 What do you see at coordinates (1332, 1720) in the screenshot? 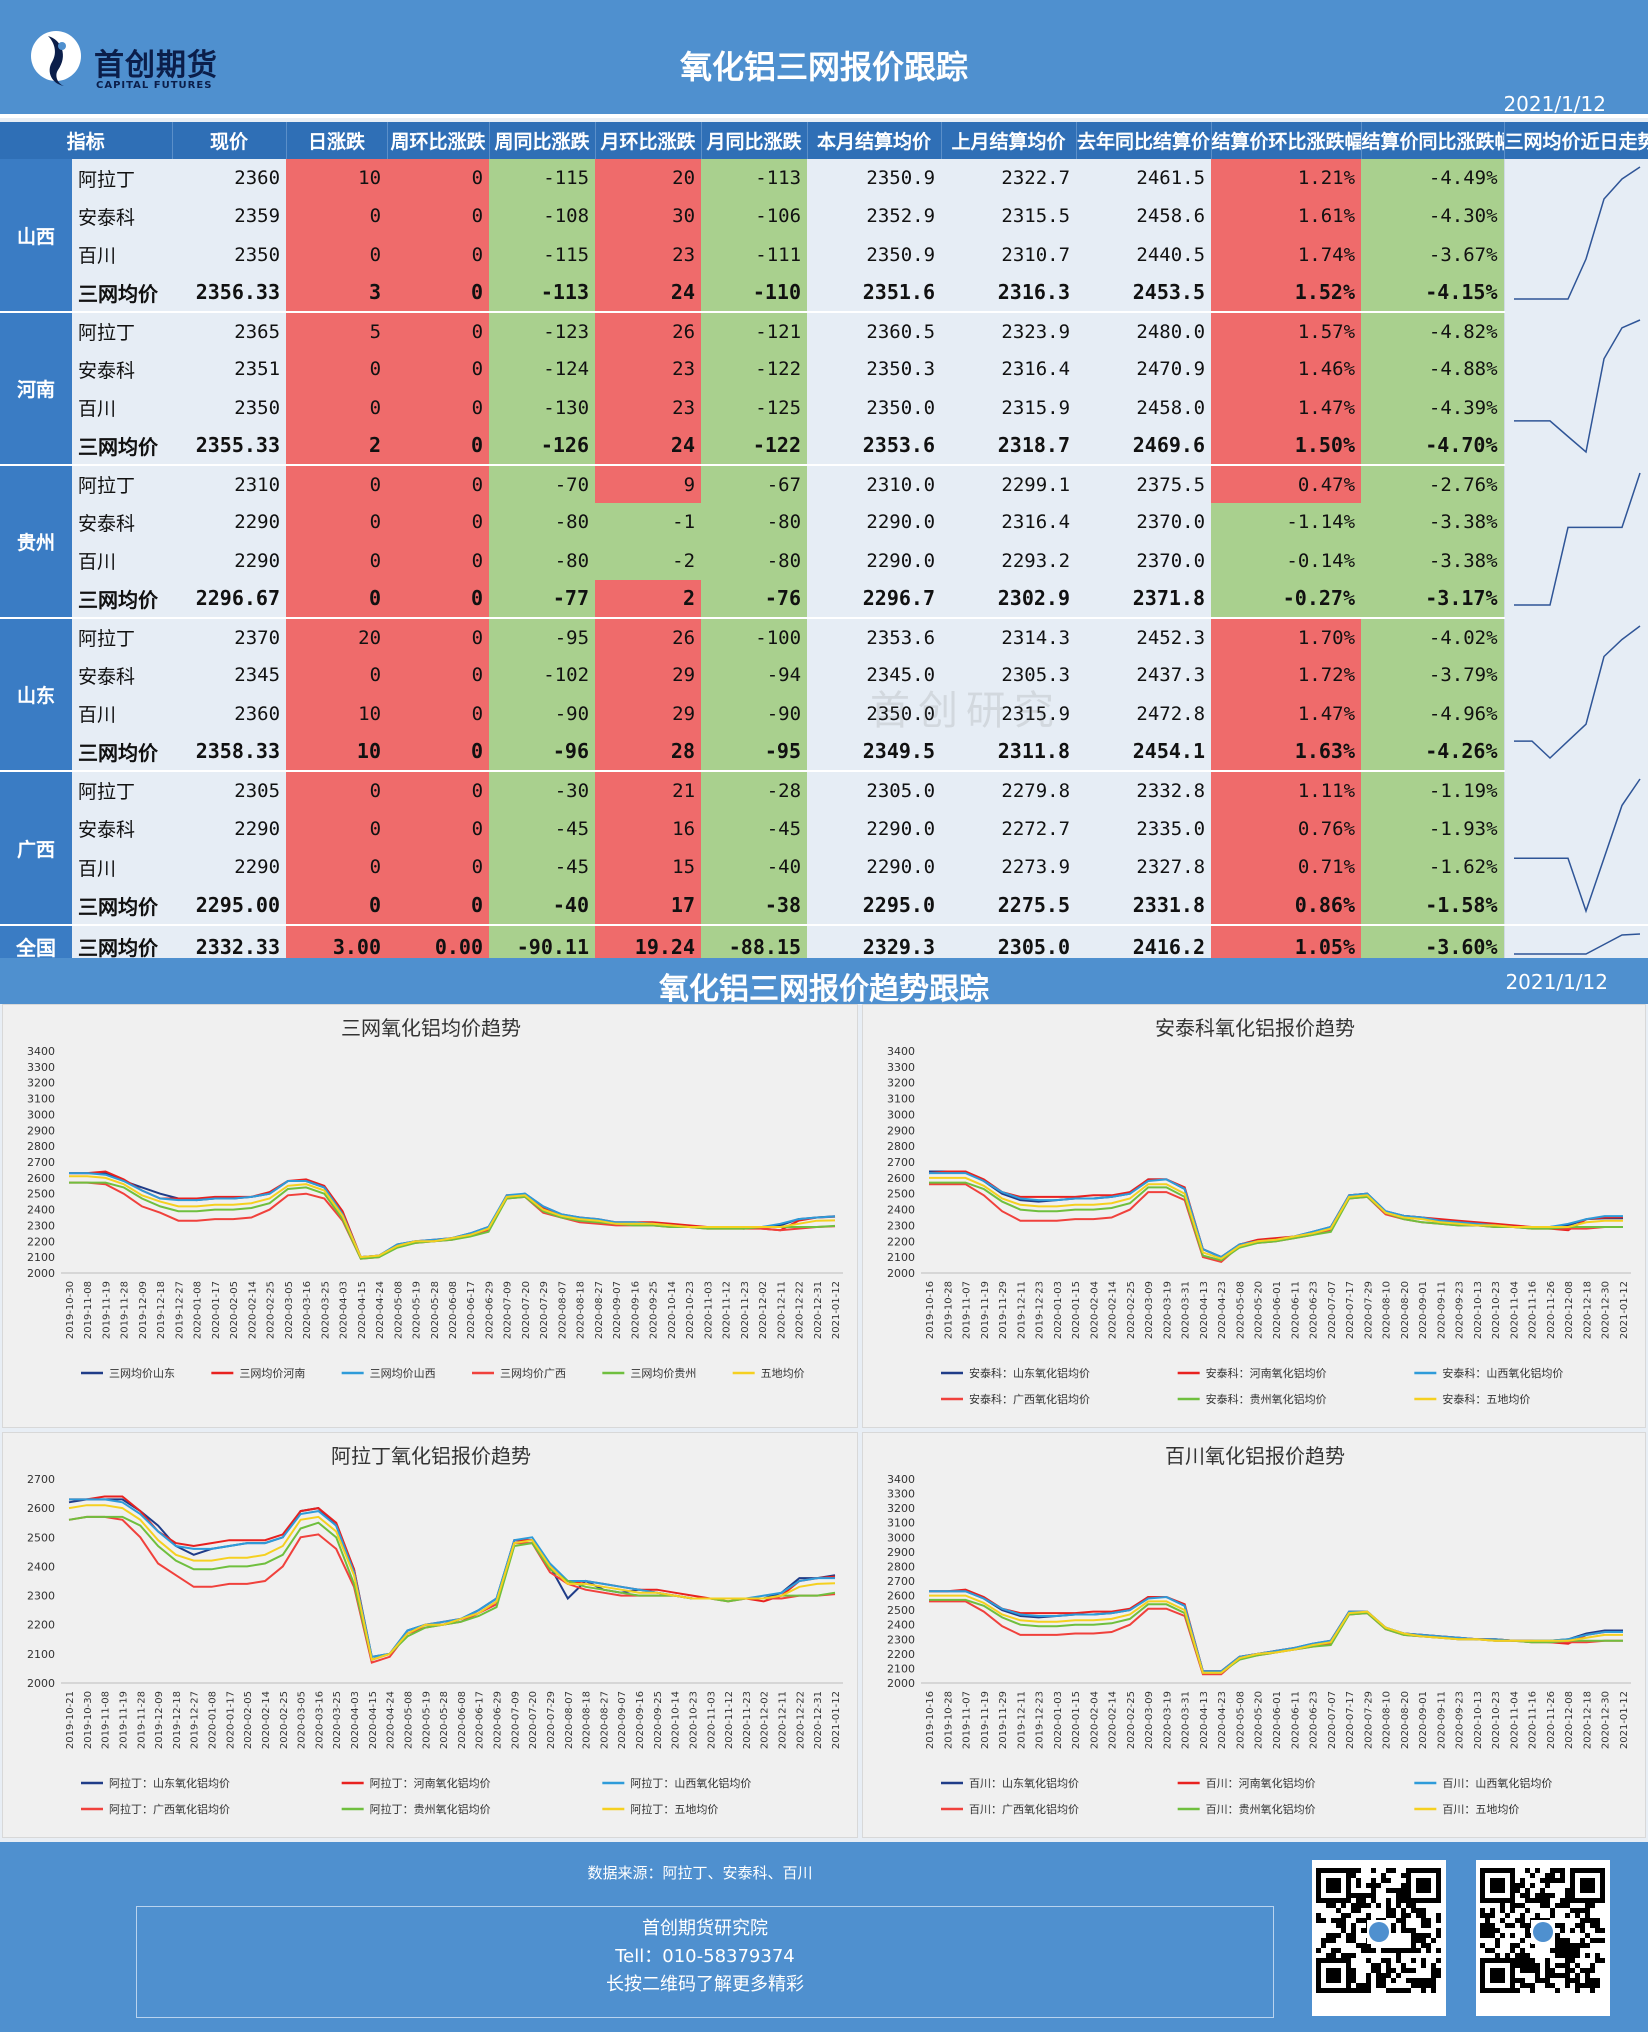
I see `x-tick-label: 2020-07-07` at bounding box center [1332, 1720].